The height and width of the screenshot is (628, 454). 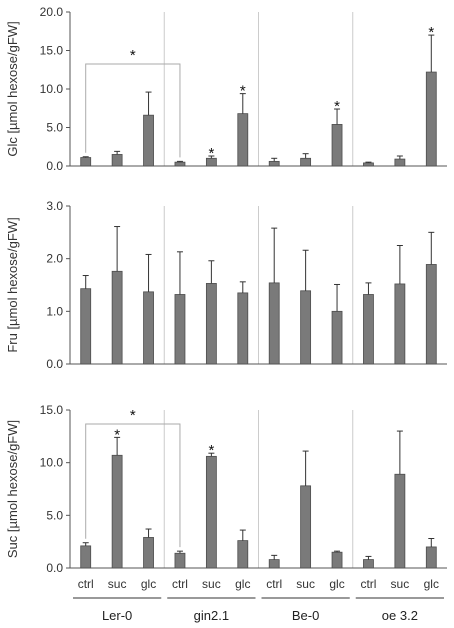 I want to click on y-axis-label: Glc [µmol hexose/gFW], so click(x=12, y=88).